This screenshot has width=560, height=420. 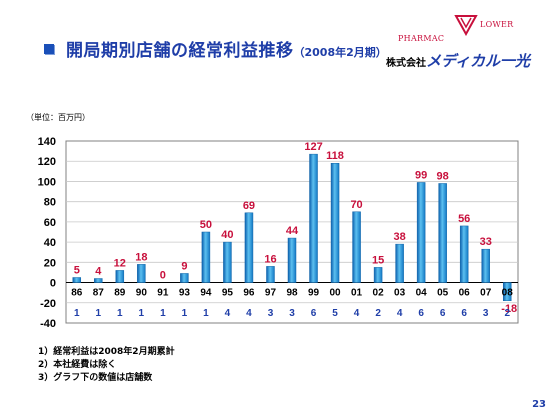 What do you see at coordinates (77, 365) in the screenshot?
I see `footnote-2: 2）本社経費は除く` at bounding box center [77, 365].